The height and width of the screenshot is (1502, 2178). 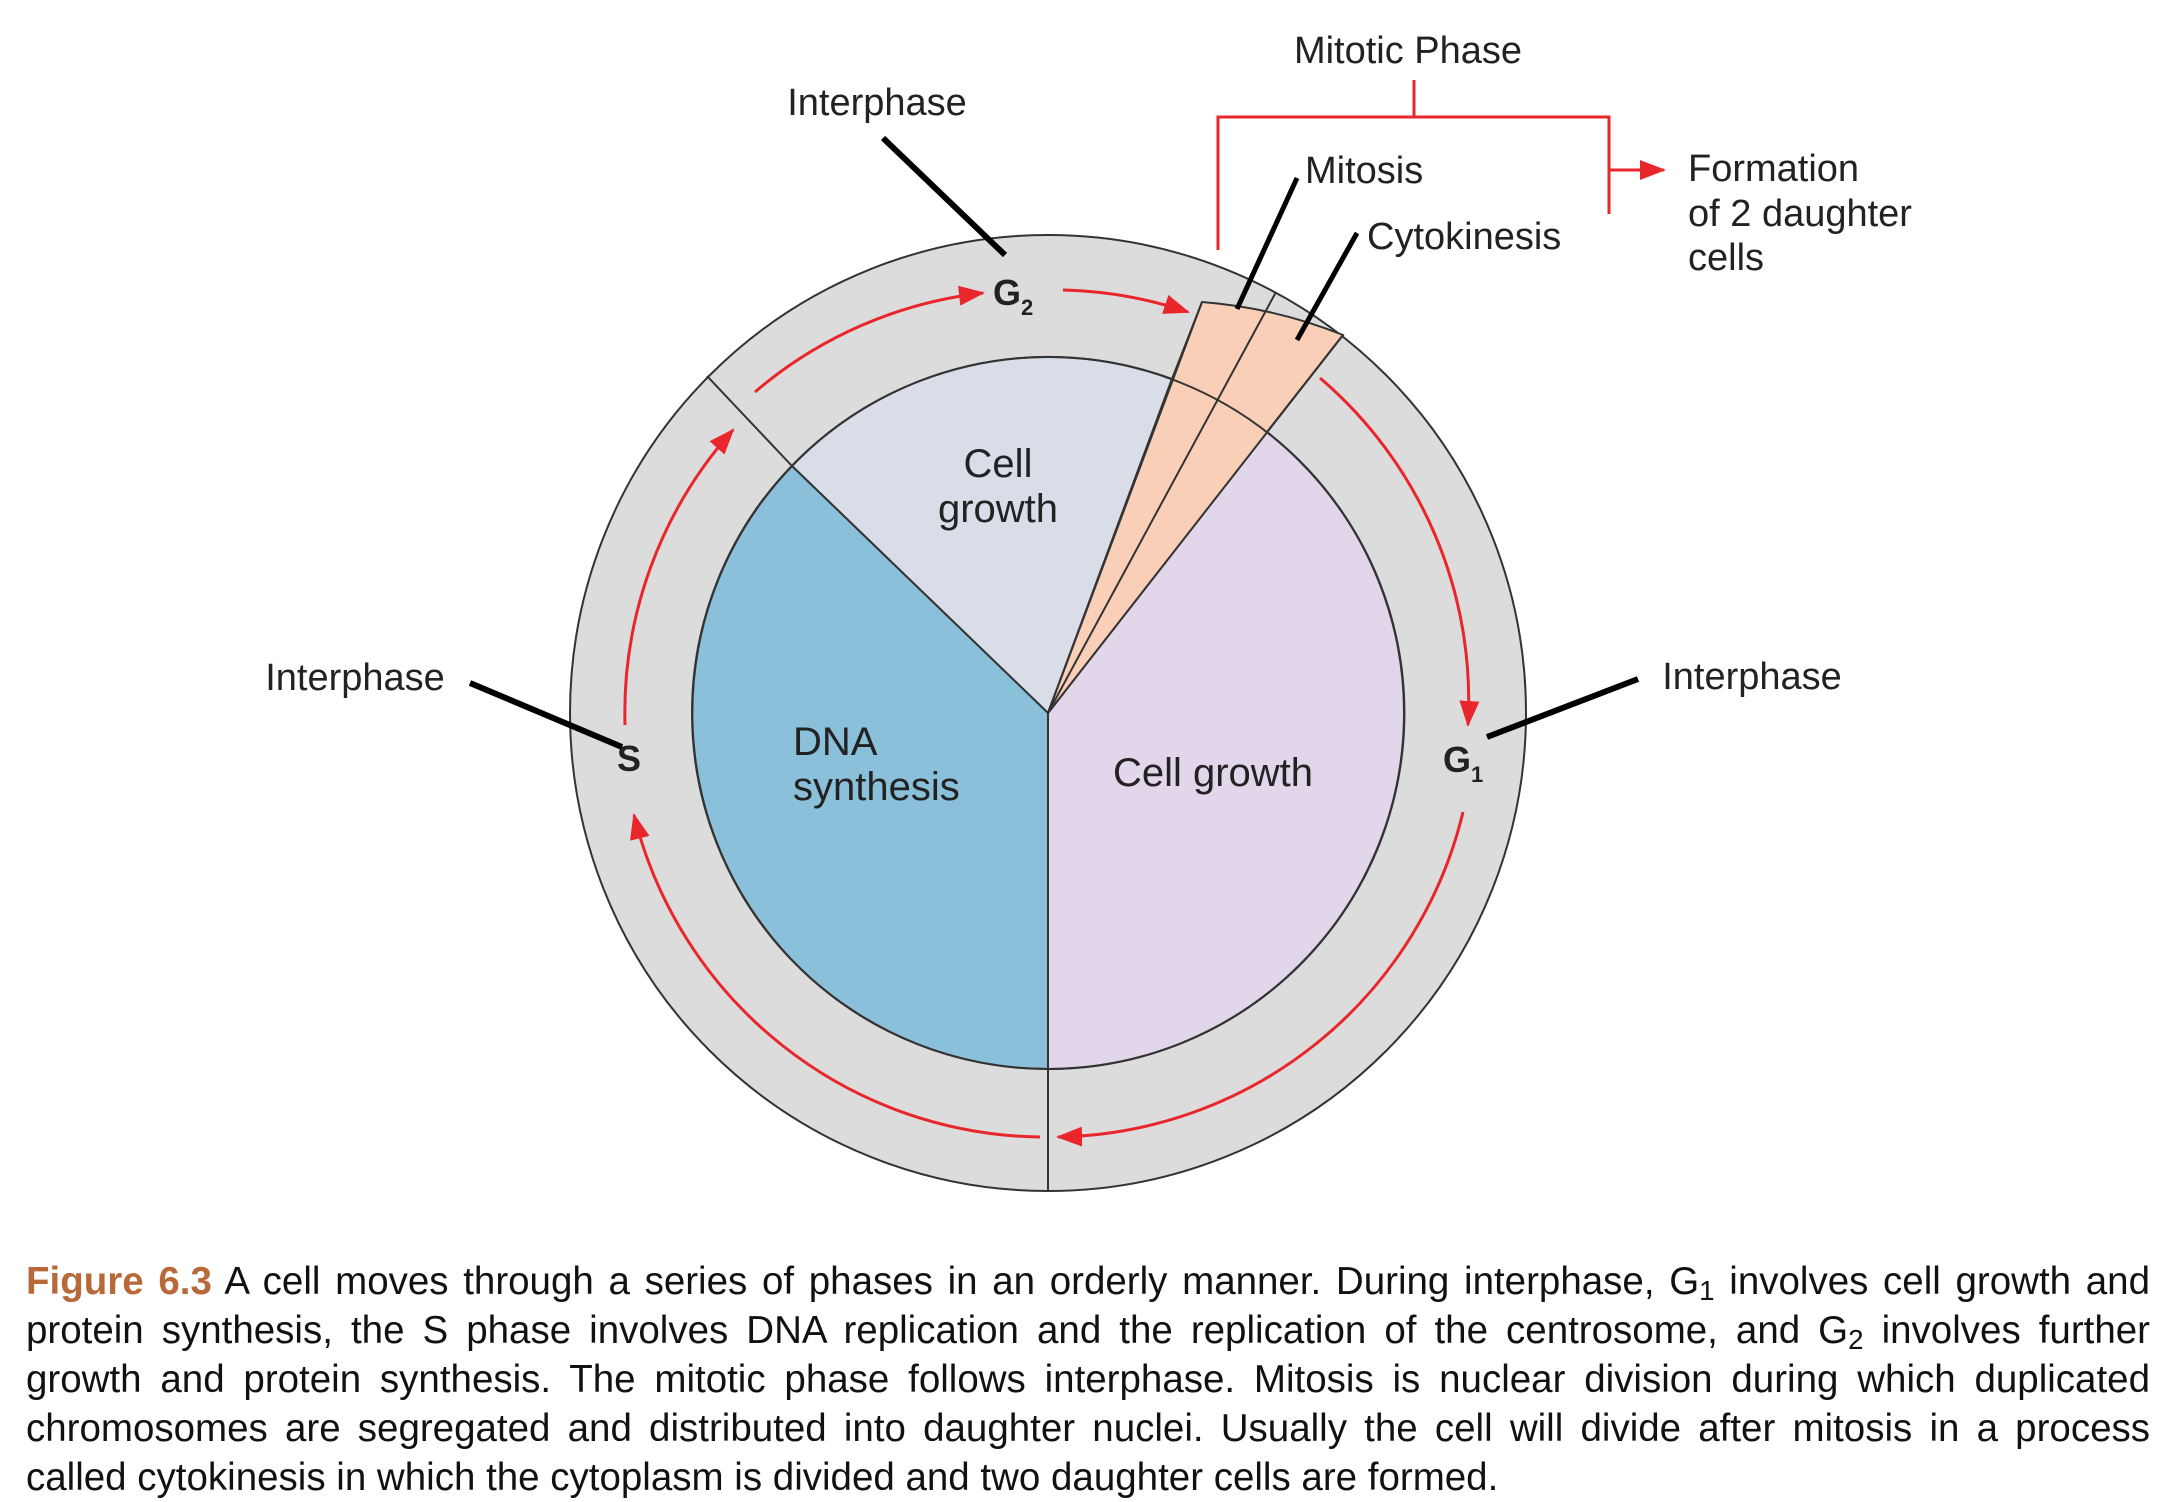 What do you see at coordinates (1399, 551) in the screenshot?
I see `arrow-to-g1` at bounding box center [1399, 551].